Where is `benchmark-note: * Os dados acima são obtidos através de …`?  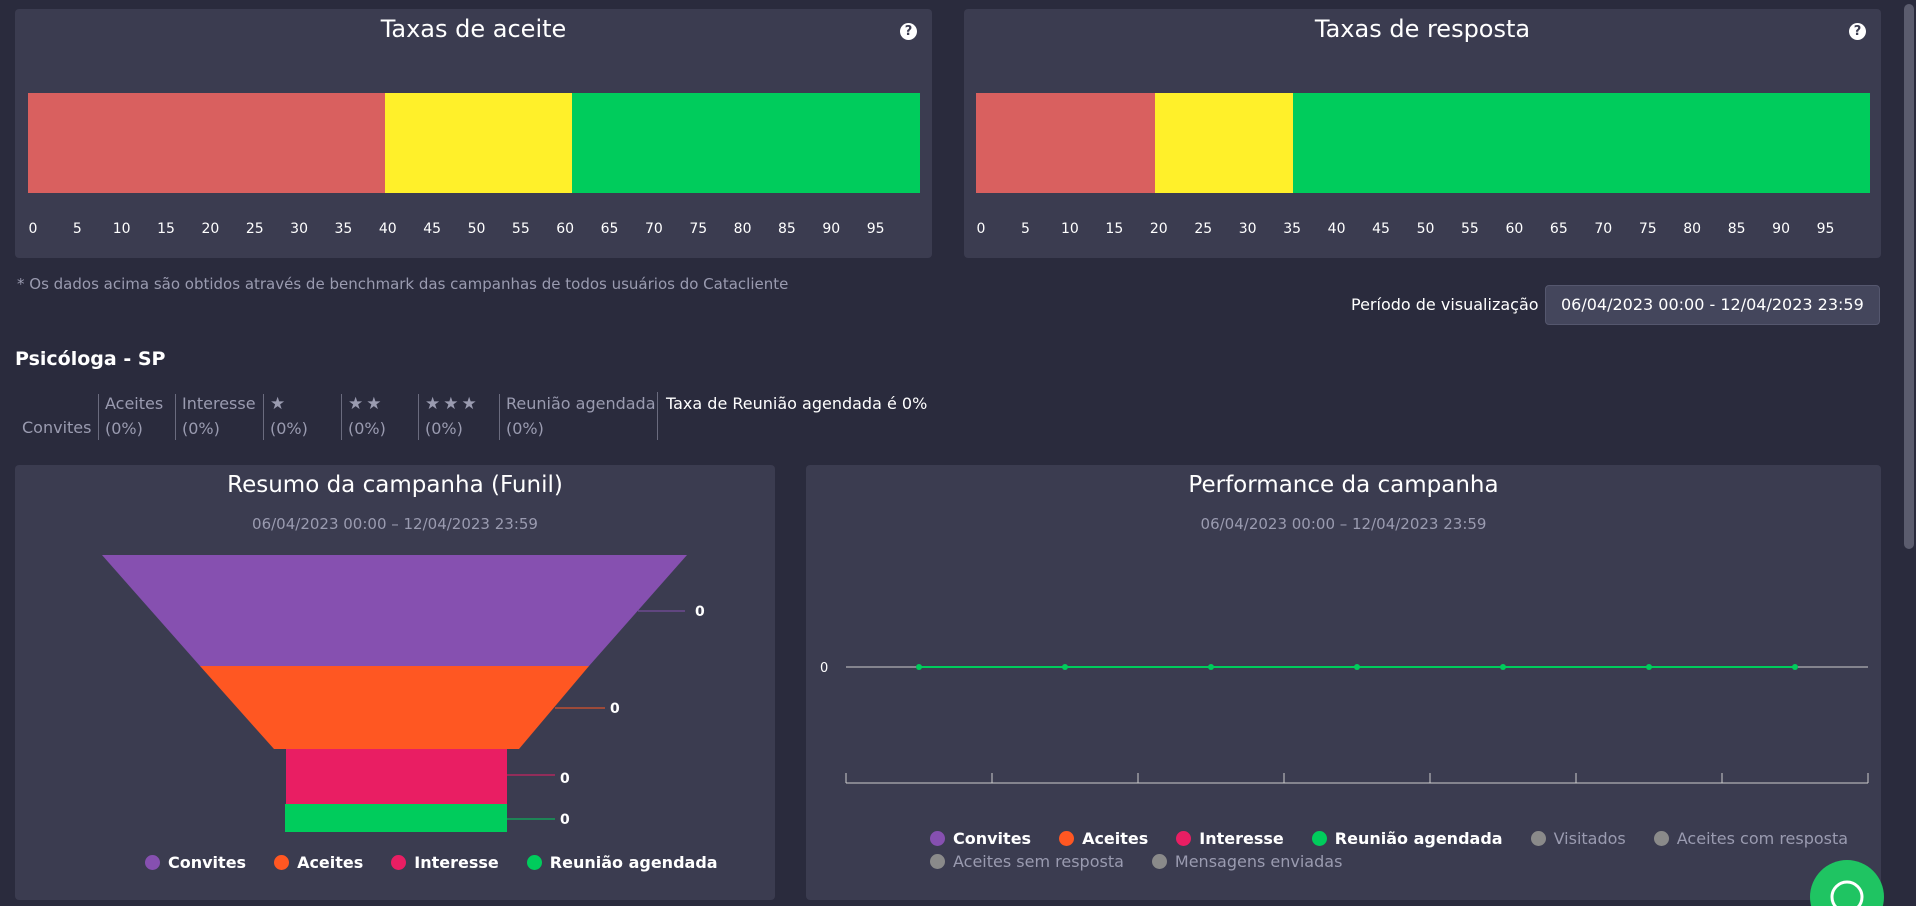 benchmark-note: * Os dados acima são obtidos através de … is located at coordinates (403, 284).